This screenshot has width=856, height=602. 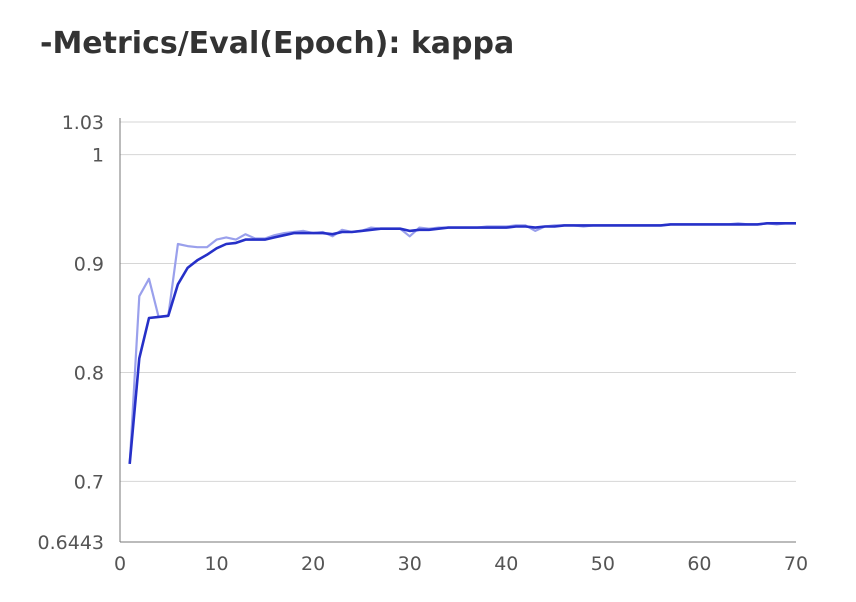 What do you see at coordinates (410, 564) in the screenshot?
I see `x-tick-label: 30` at bounding box center [410, 564].